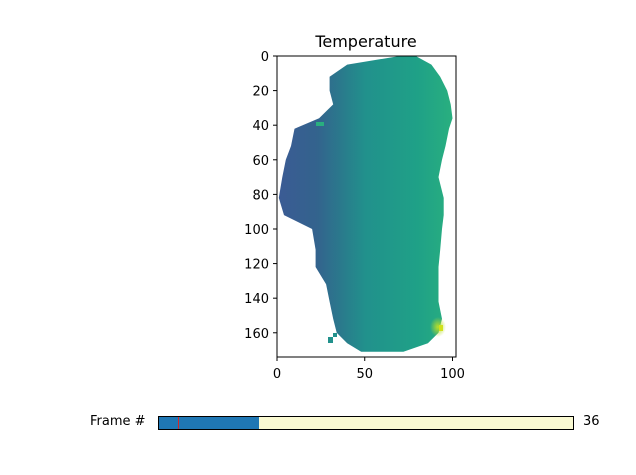 The width and height of the screenshot is (636, 475). Describe the element at coordinates (179, 423) in the screenshot. I see `frame-slider-initial-marker` at that location.